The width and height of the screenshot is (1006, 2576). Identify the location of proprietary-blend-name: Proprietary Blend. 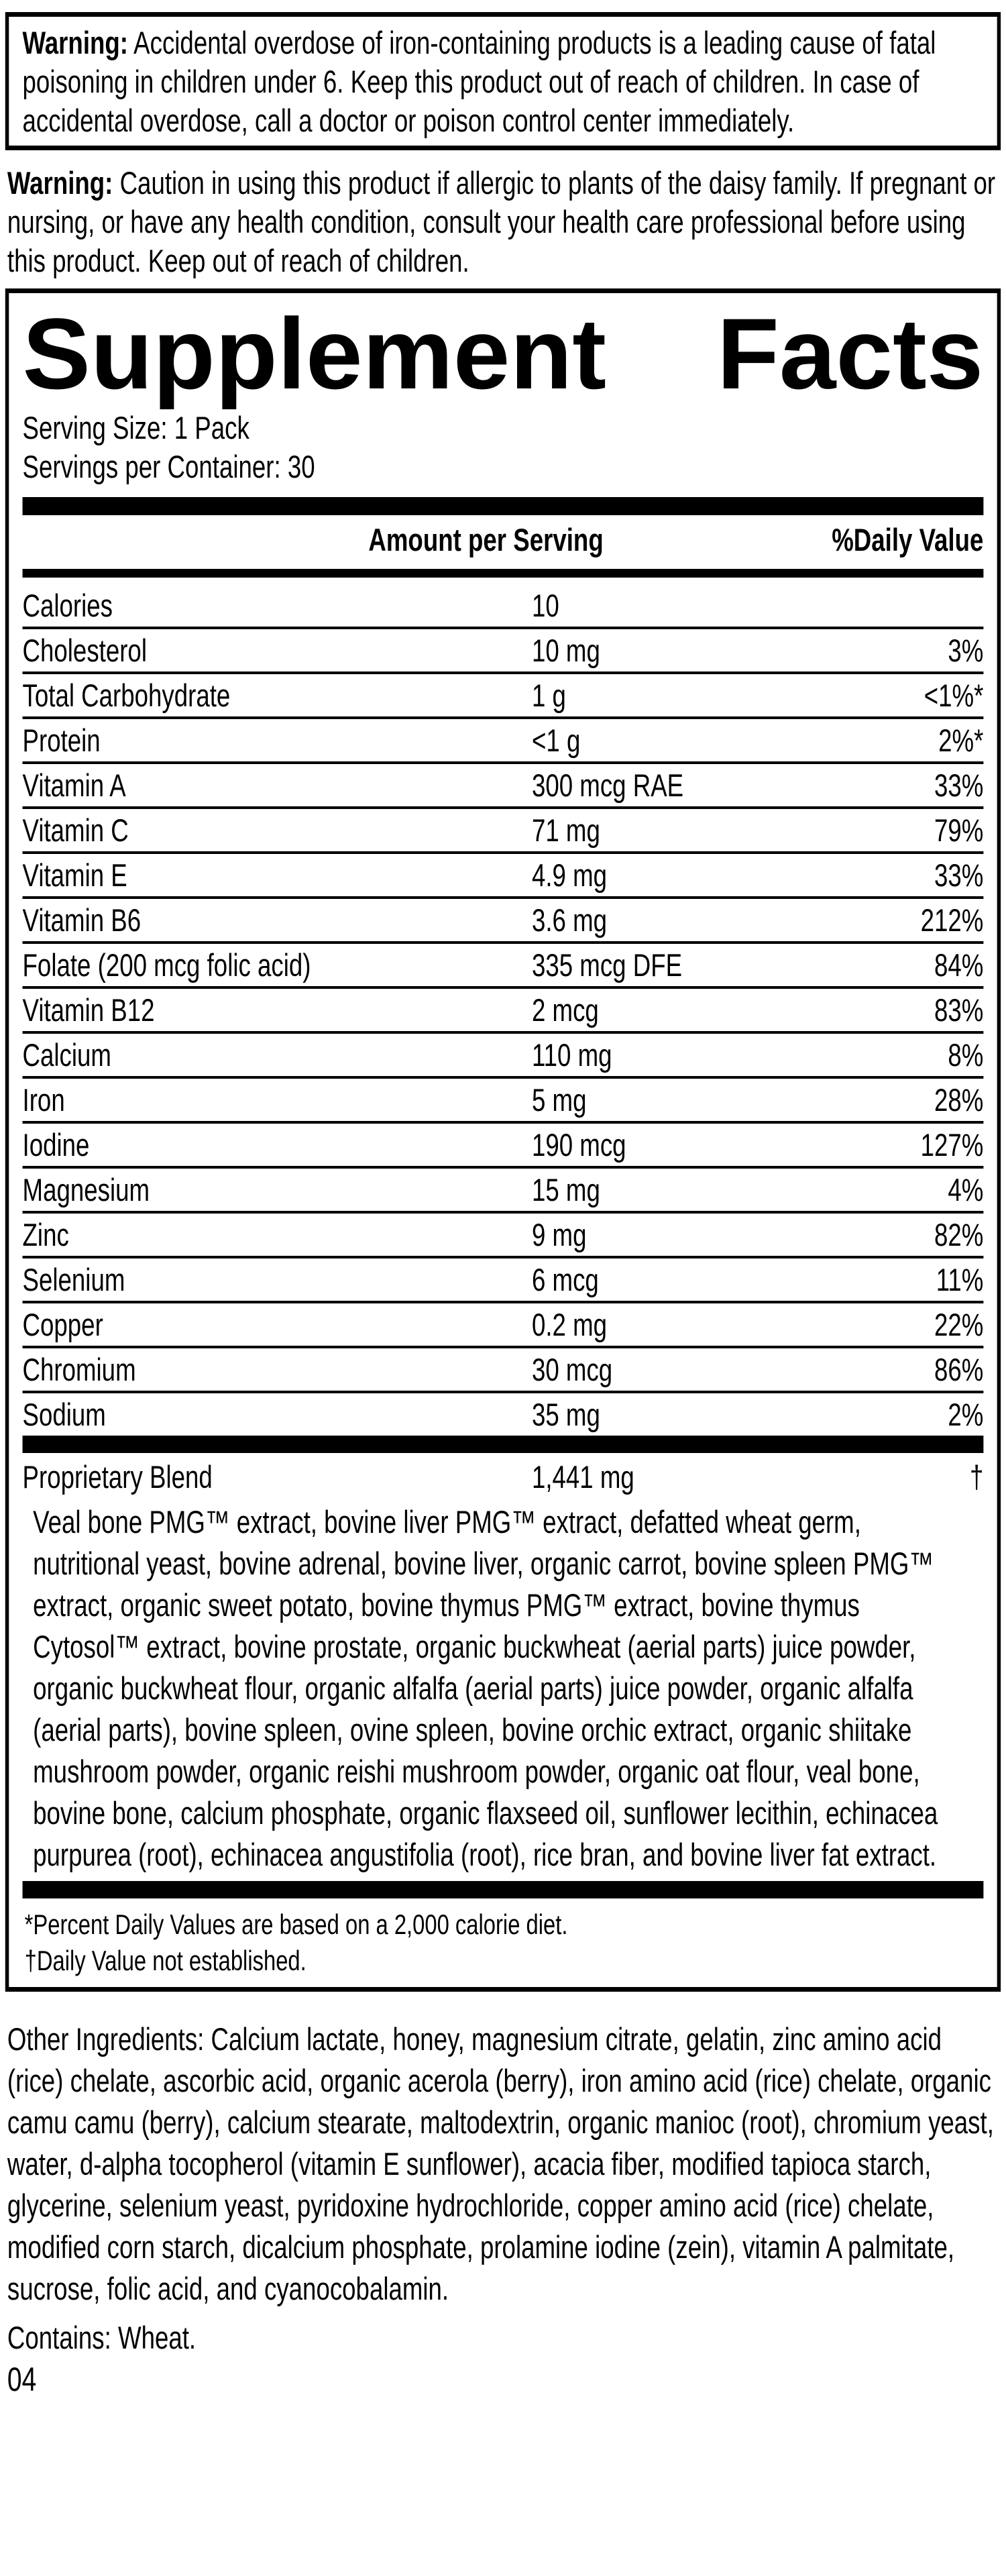
(117, 1477).